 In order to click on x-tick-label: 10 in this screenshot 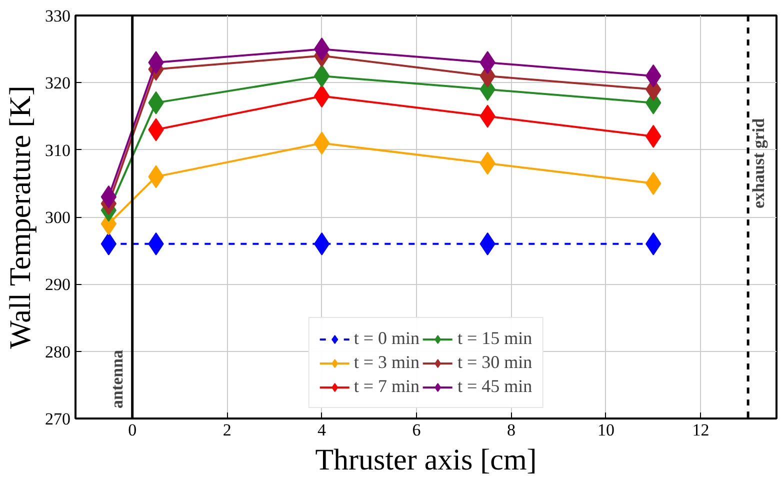, I will do `click(605, 430)`.